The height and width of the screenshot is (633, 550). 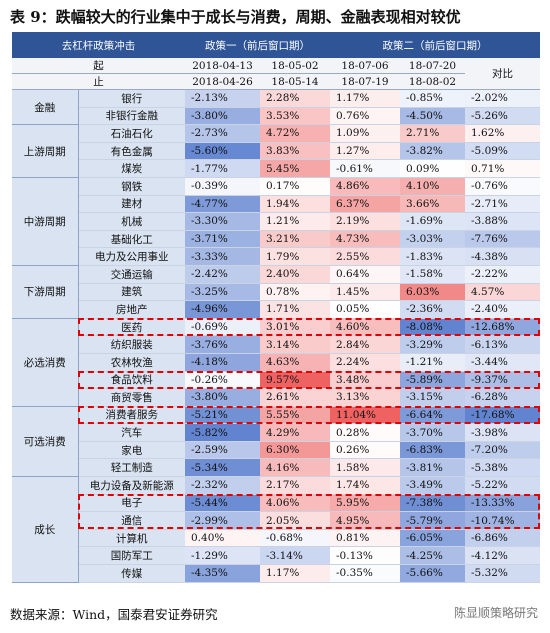 I want to click on value-cell: -2.71%, so click(x=502, y=204).